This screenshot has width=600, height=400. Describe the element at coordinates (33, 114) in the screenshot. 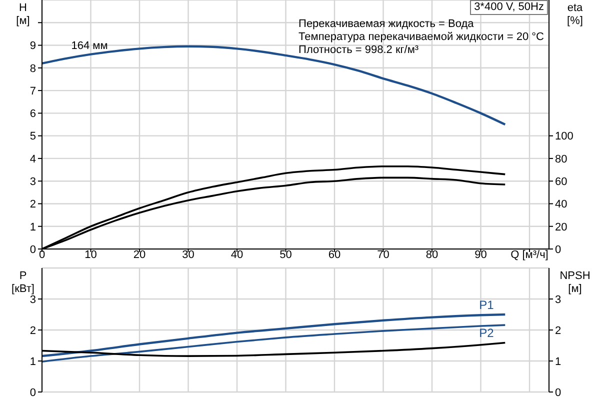

I see `y-tick-label: 6` at that location.